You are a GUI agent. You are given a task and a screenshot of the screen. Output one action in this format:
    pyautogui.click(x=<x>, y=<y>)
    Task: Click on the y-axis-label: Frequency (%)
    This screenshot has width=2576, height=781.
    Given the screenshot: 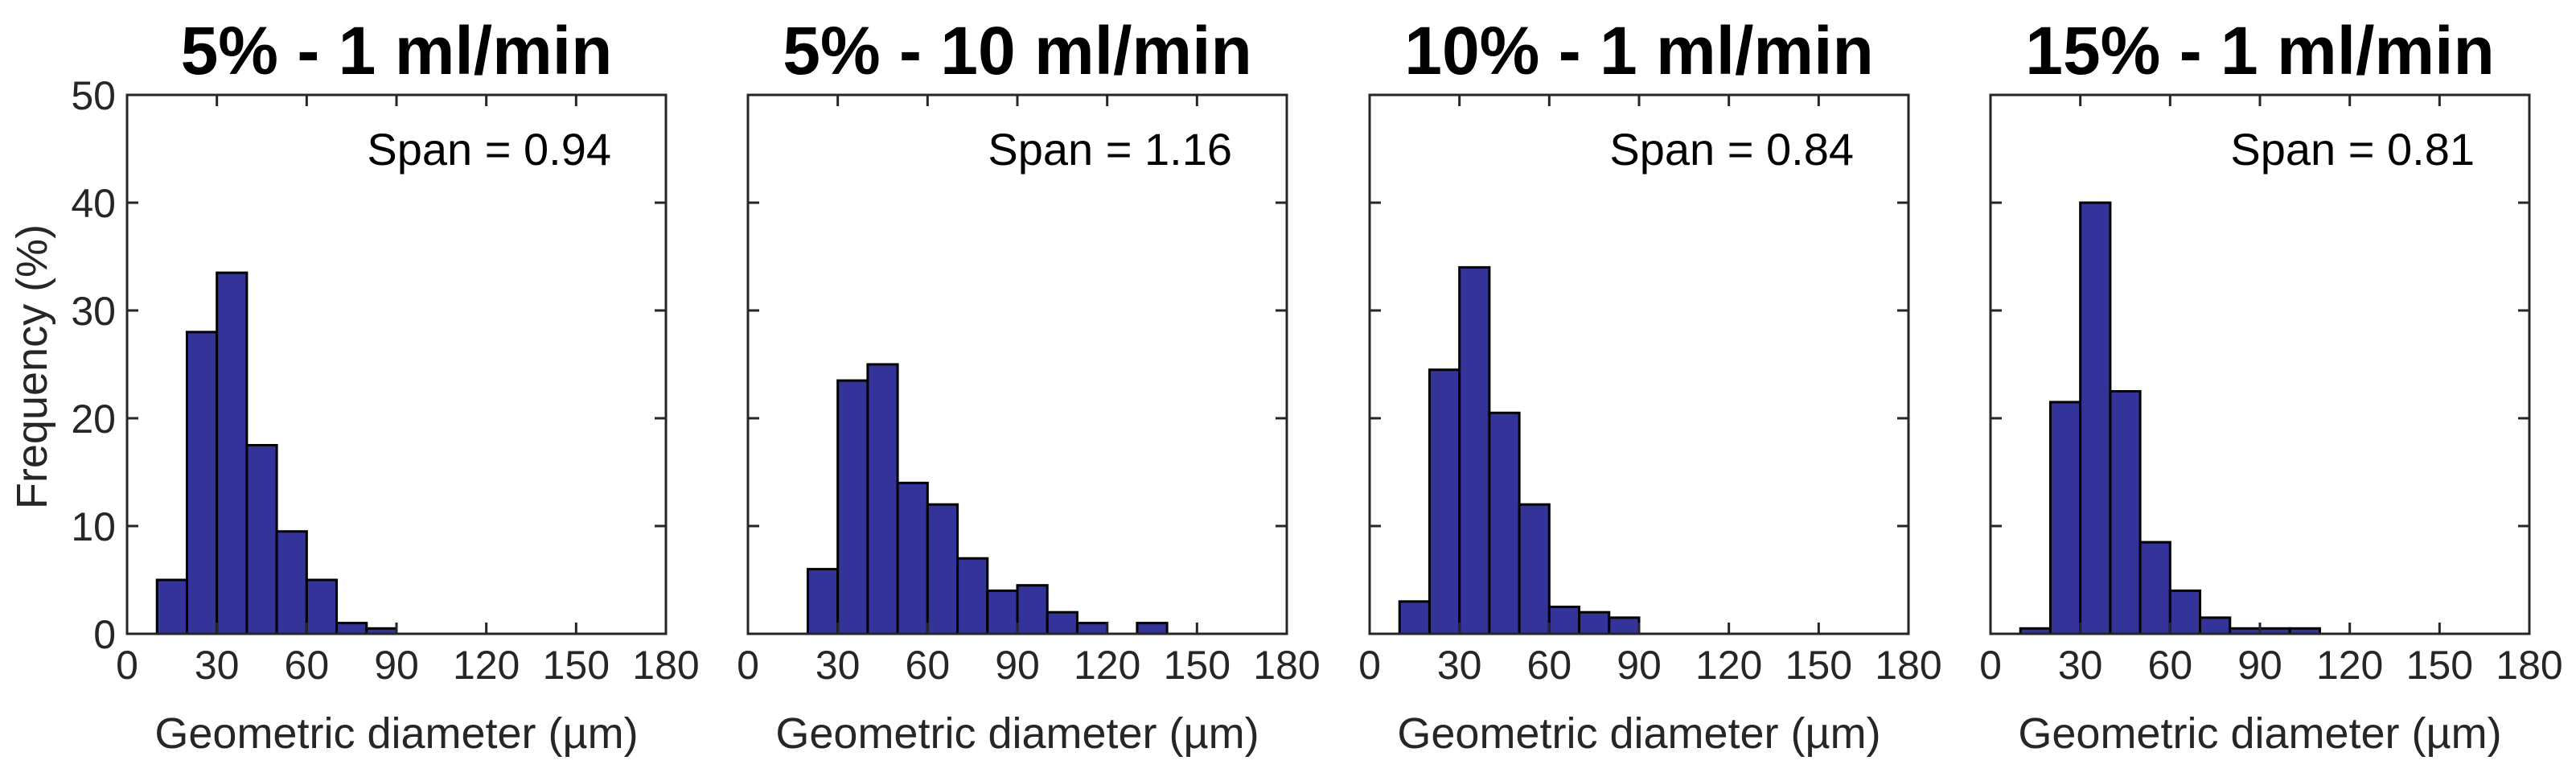 What is the action you would take?
    pyautogui.click(x=32, y=367)
    